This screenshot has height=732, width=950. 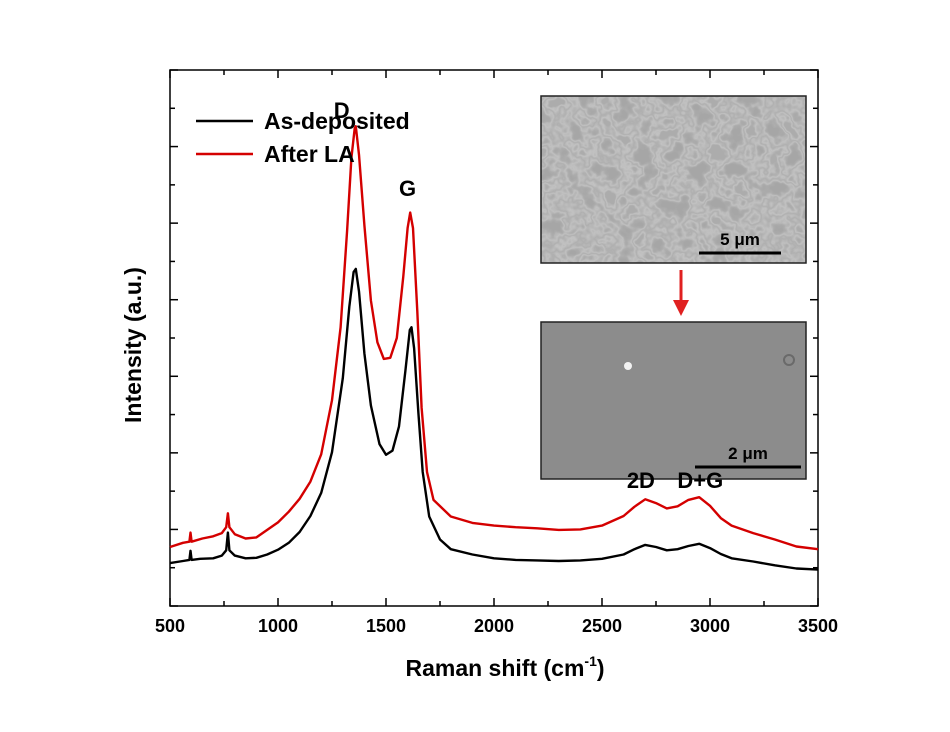 I want to click on transition-arrow, so click(x=681, y=293).